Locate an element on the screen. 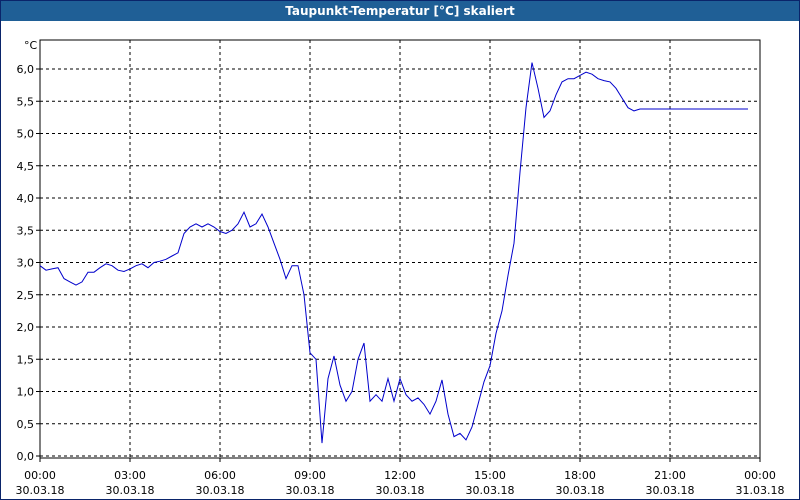 The width and height of the screenshot is (800, 500). x-tick-time-label: 12:00 is located at coordinates (400, 475).